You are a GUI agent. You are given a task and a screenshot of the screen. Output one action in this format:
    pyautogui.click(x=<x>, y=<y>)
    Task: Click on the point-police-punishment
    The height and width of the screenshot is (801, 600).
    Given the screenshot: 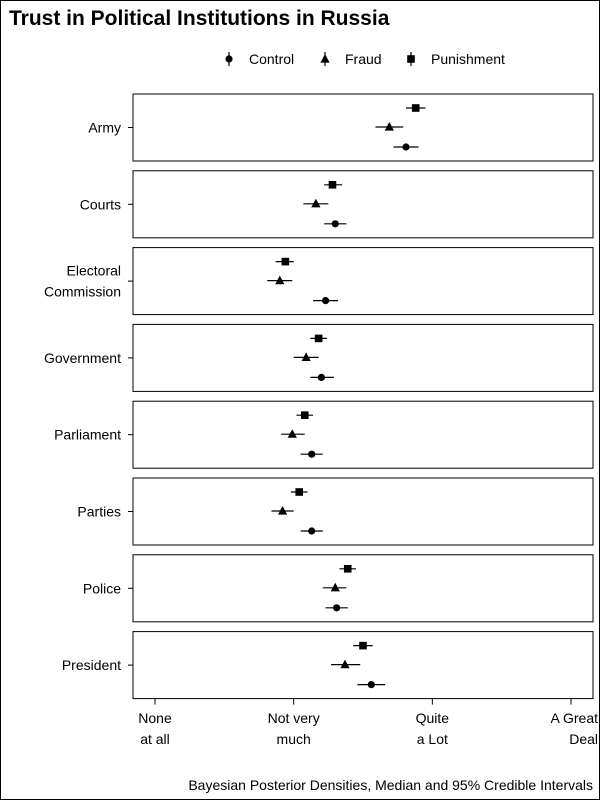 What is the action you would take?
    pyautogui.click(x=347, y=569)
    